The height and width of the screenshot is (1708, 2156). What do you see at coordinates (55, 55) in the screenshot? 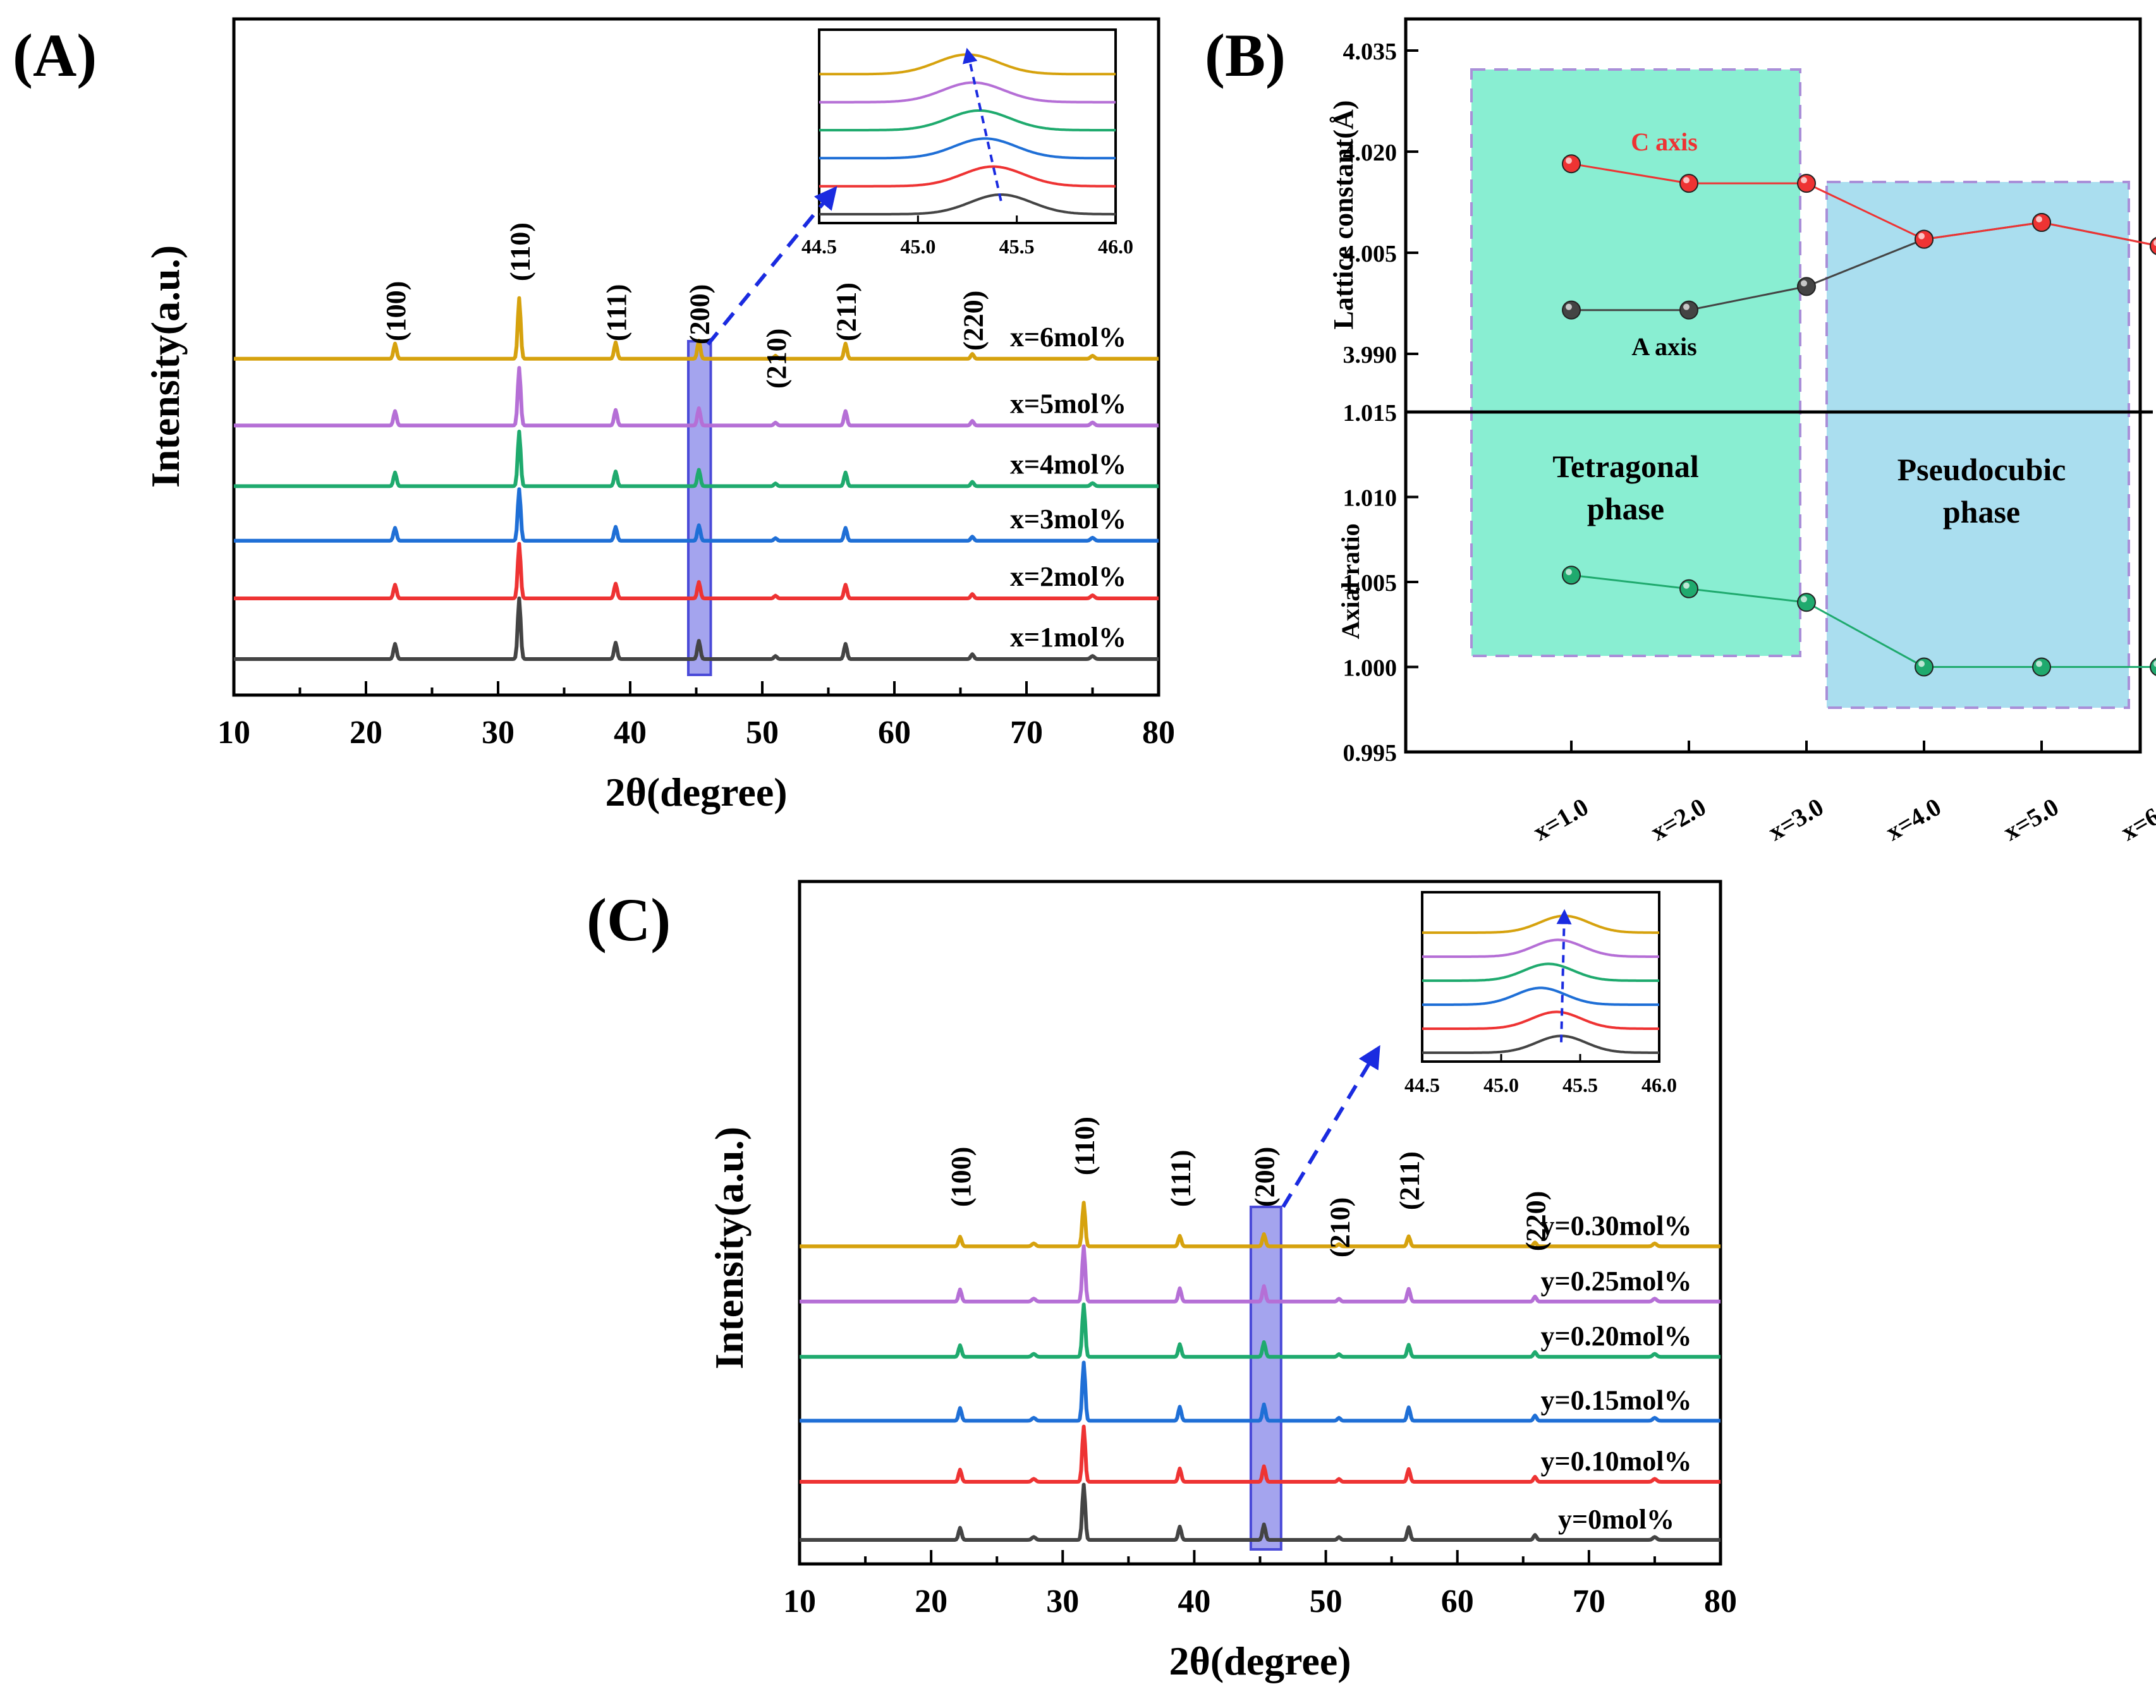
I see `panelA-letter: (A)` at bounding box center [55, 55].